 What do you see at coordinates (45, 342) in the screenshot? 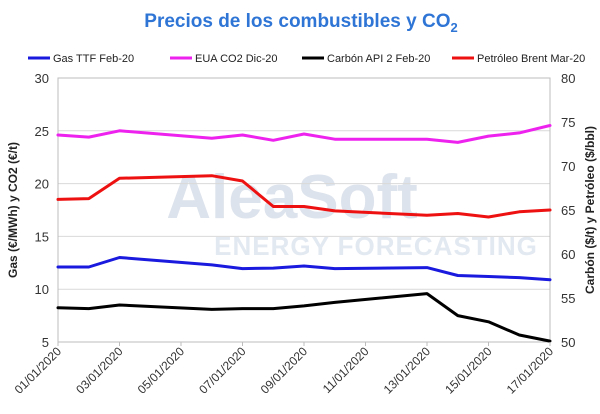
I see `y-tick-left: 5` at bounding box center [45, 342].